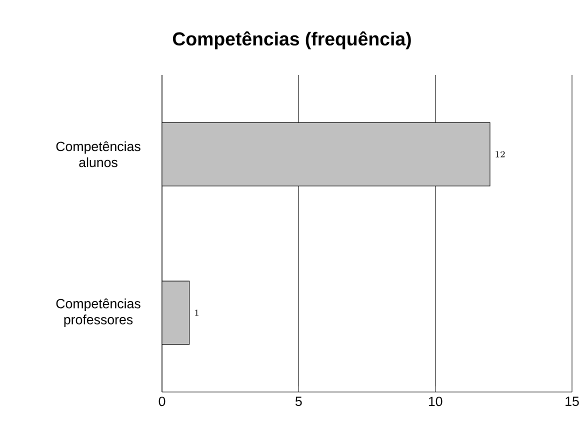  What do you see at coordinates (500, 154) in the screenshot?
I see `data-label: 12` at bounding box center [500, 154].